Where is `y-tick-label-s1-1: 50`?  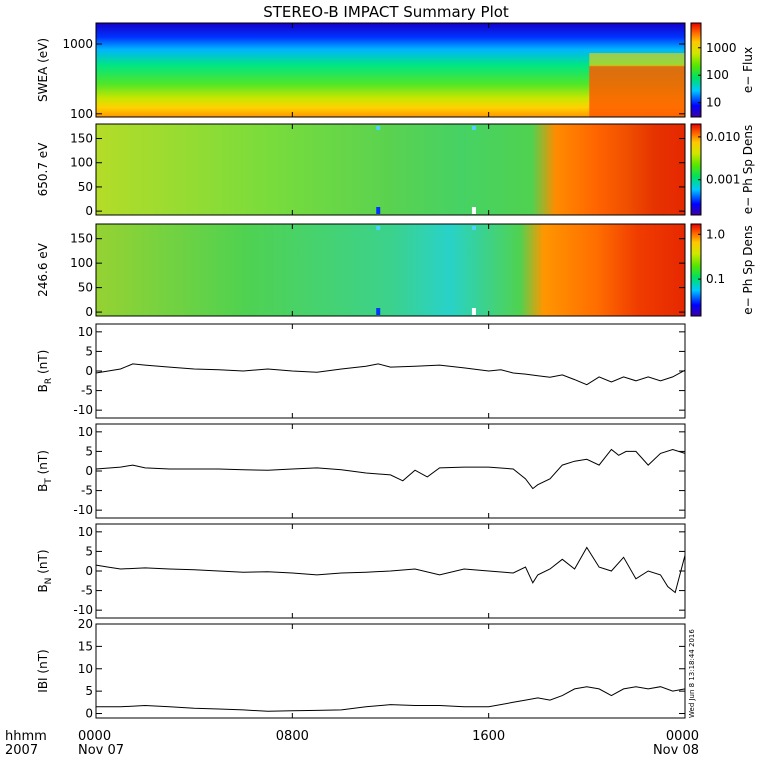 y-tick-label-s1-1: 50 is located at coordinates (85, 187).